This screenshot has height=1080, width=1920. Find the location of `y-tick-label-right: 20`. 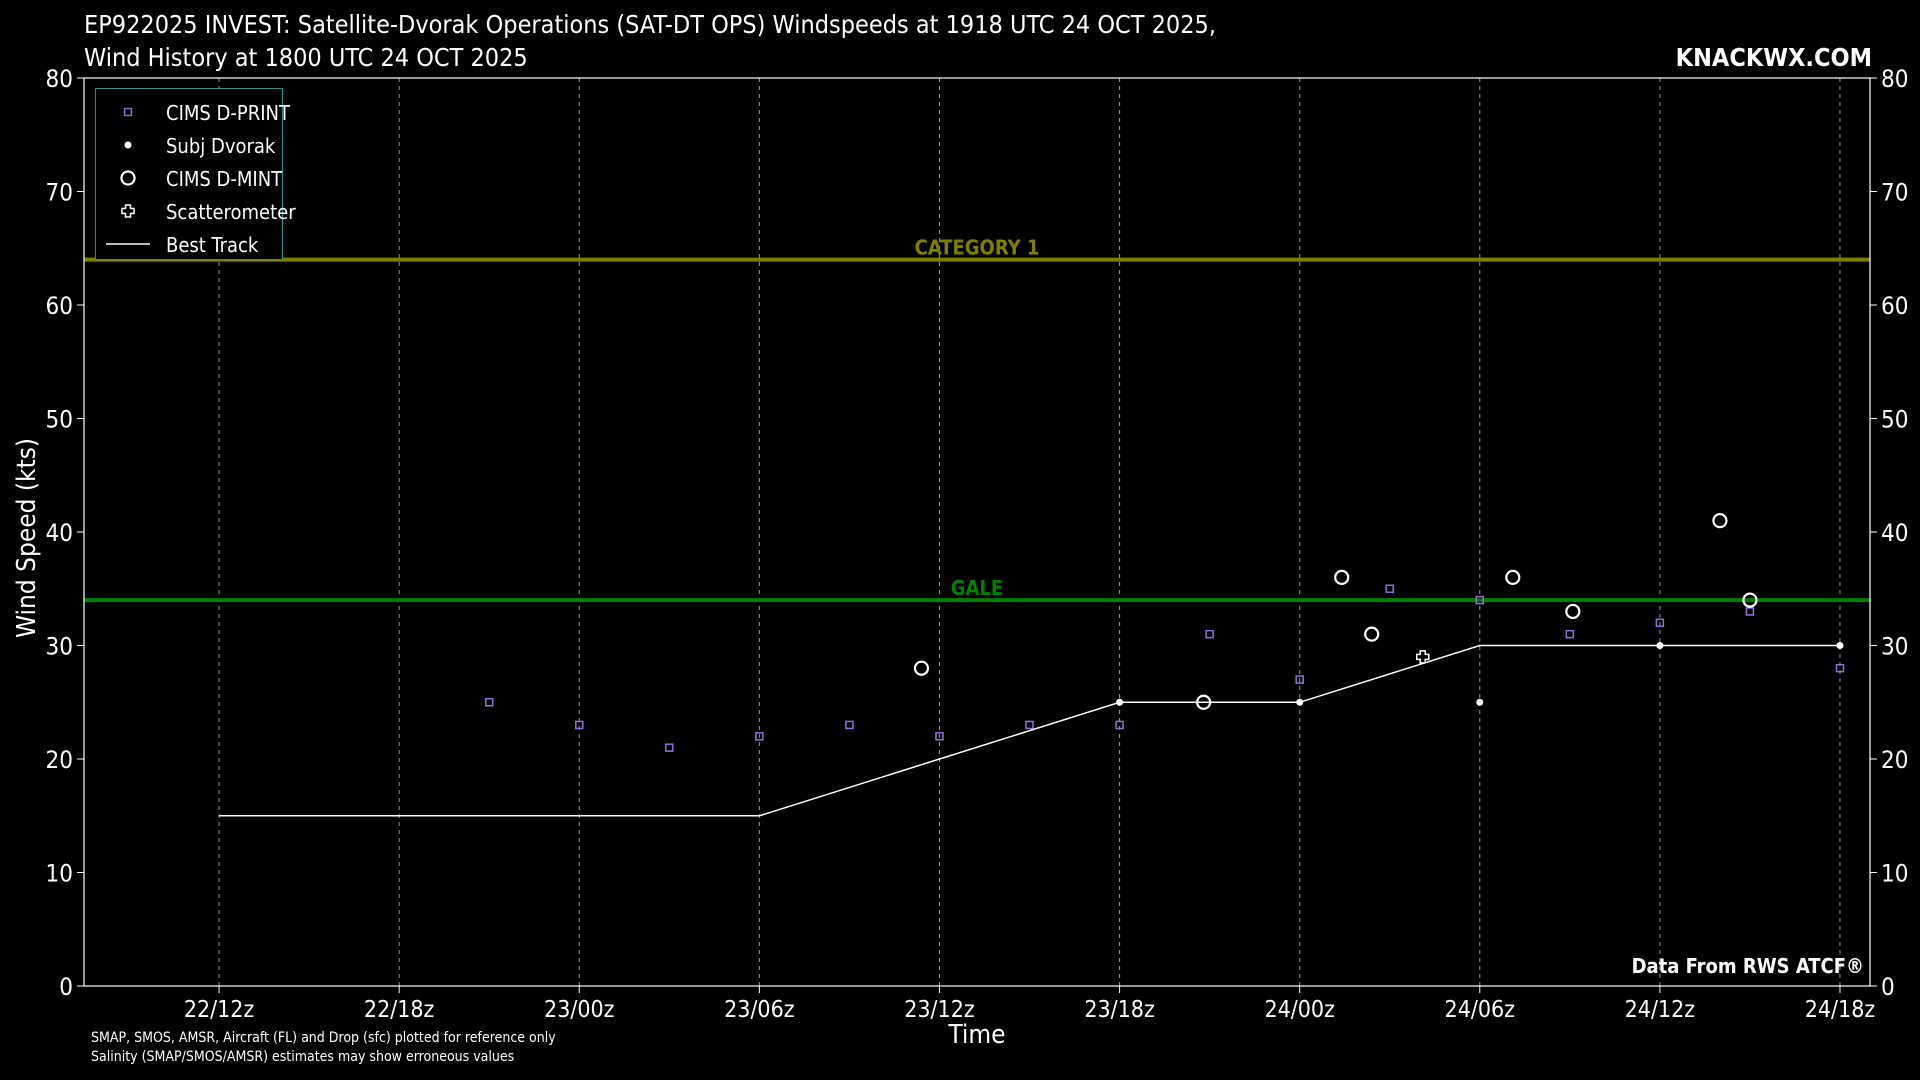

y-tick-label-right: 20 is located at coordinates (1894, 760).